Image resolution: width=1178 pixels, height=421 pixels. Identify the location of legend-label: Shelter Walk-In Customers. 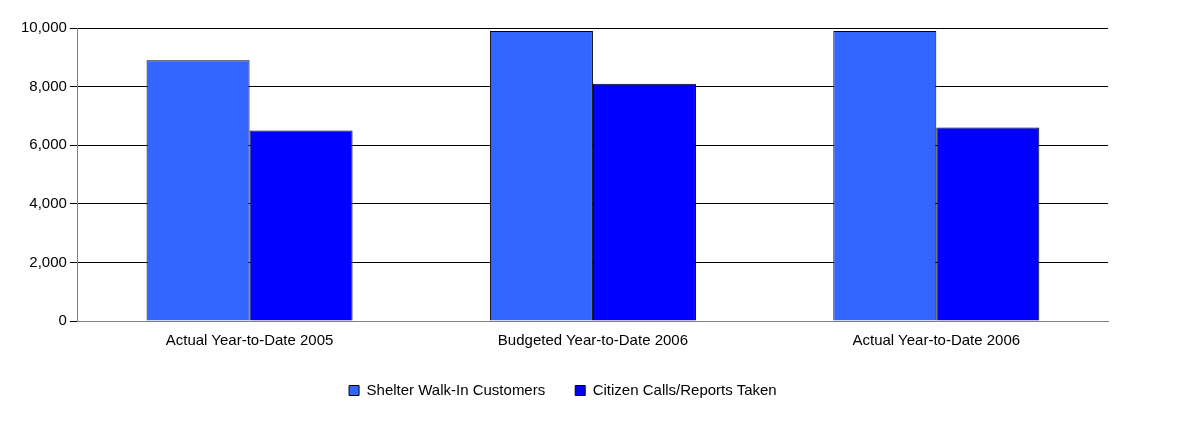
(456, 389).